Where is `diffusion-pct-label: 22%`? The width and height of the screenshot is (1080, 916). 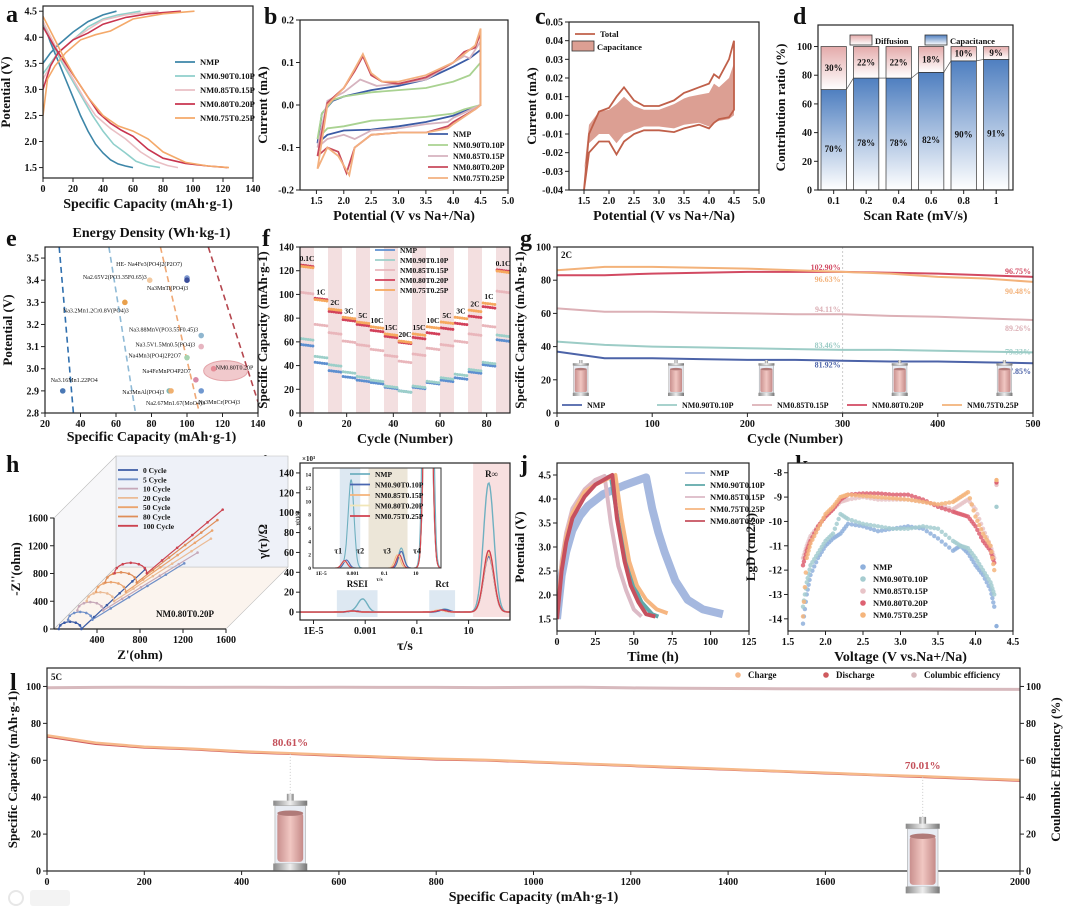 diffusion-pct-label: 22% is located at coordinates (866, 62).